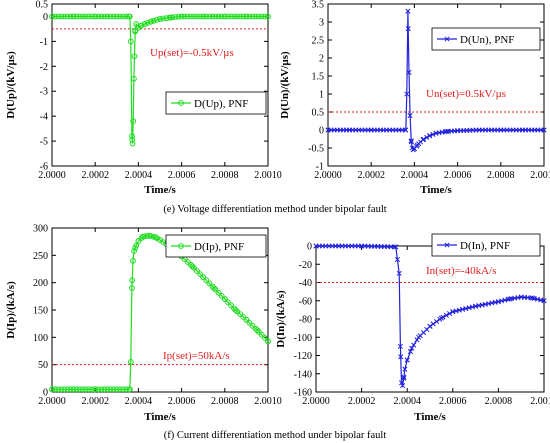 The width and height of the screenshot is (550, 443). What do you see at coordinates (303, 338) in the screenshot?
I see `y-tick-label: -100` at bounding box center [303, 338].